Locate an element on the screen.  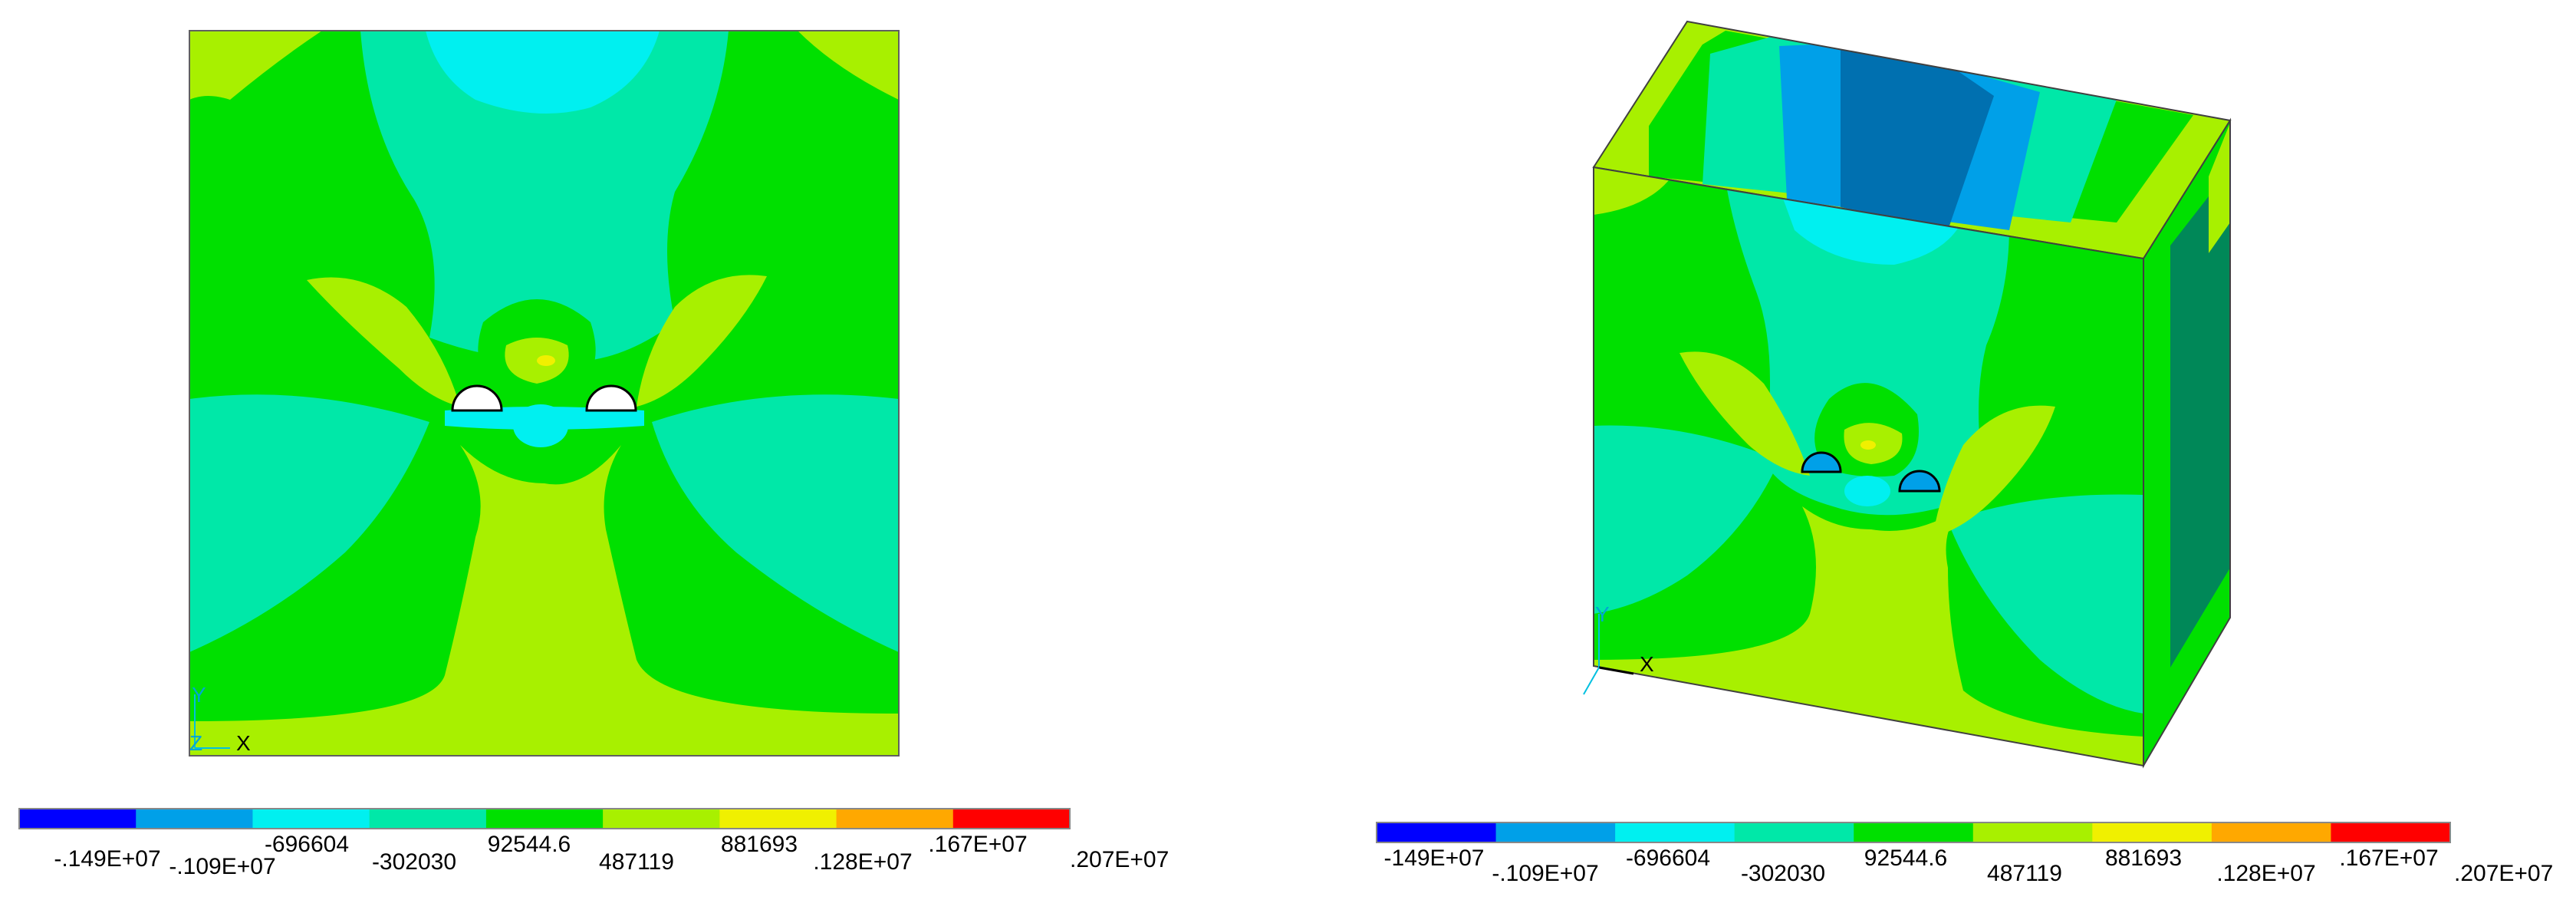
left-legend-border is located at coordinates (544, 818).